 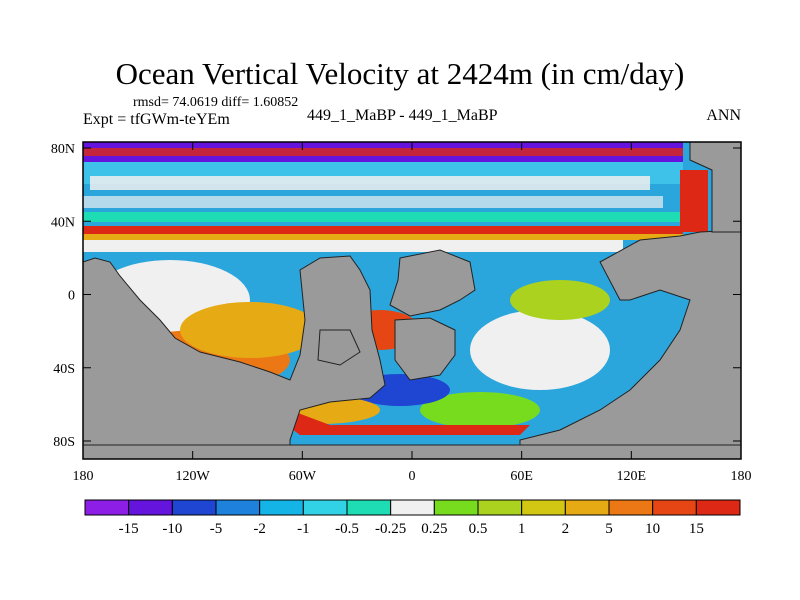 I want to click on colorbar-label: -5, so click(x=216, y=529).